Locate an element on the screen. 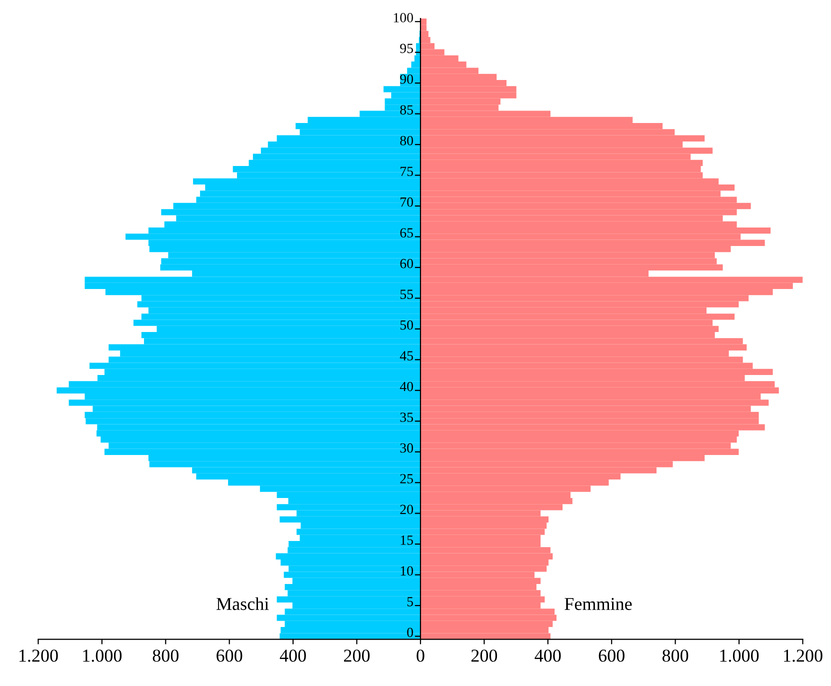  y-tick-label: 75 is located at coordinates (406, 171).